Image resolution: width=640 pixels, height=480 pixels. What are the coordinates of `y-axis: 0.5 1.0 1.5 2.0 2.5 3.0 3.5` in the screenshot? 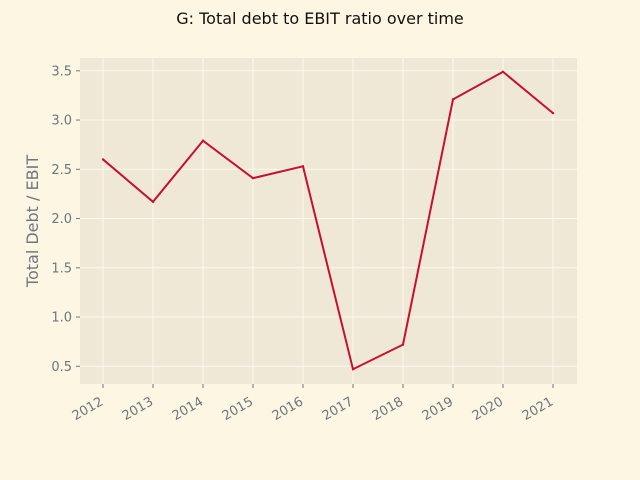 It's located at (65, 219).